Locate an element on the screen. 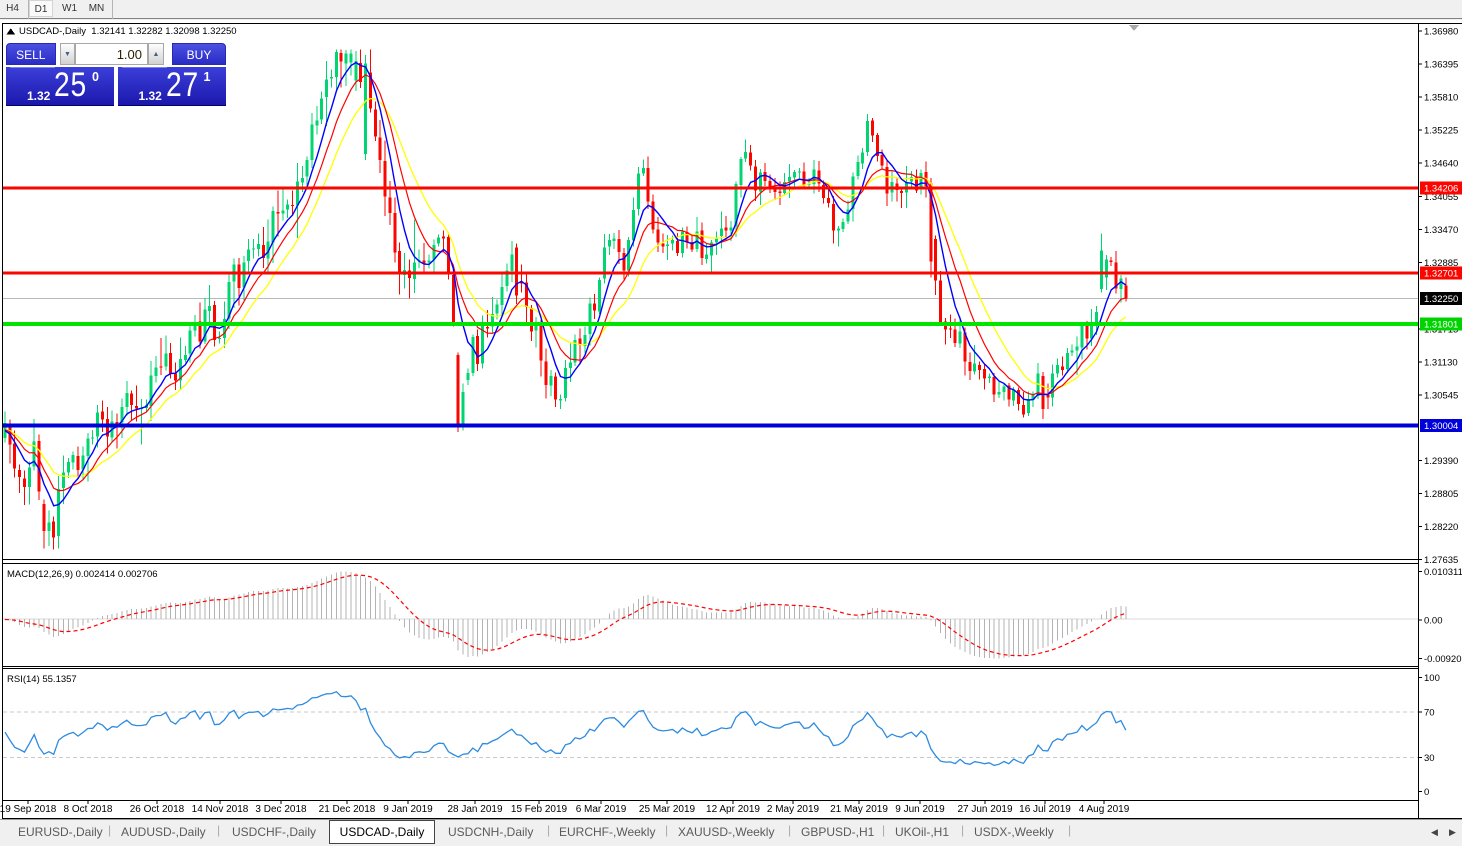 The width and height of the screenshot is (1462, 846). svg-text: 12 Apr 2019 is located at coordinates (733, 809).